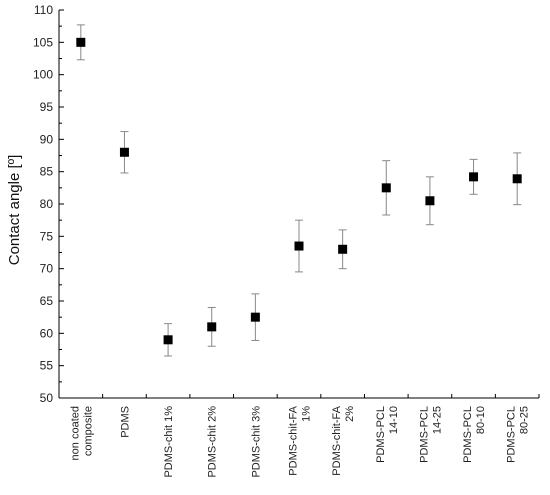 The width and height of the screenshot is (550, 495). I want to click on y-tick-label: 100, so click(43, 75).